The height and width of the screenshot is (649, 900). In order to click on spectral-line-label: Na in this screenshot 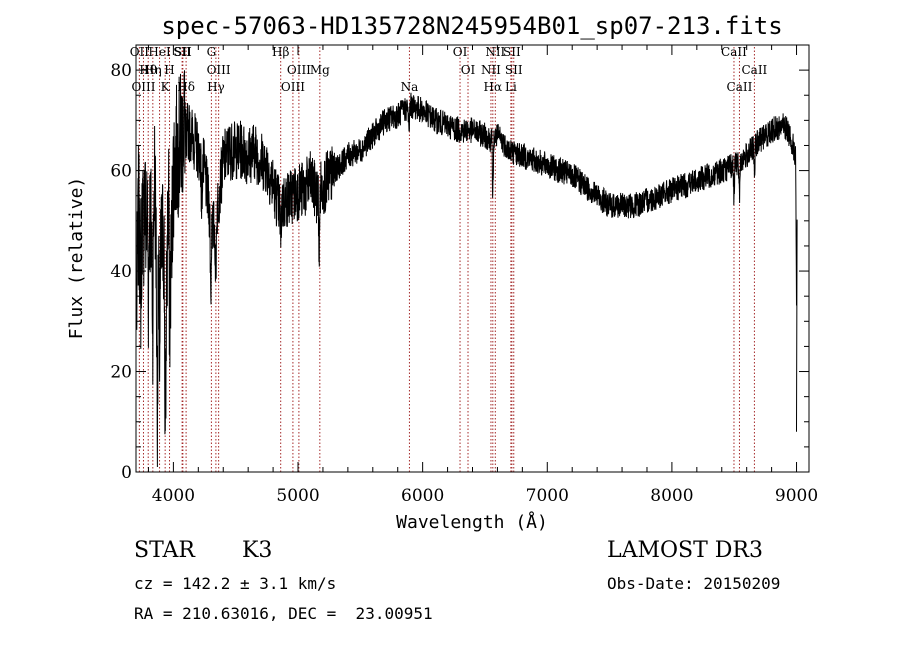, I will do `click(410, 87)`.